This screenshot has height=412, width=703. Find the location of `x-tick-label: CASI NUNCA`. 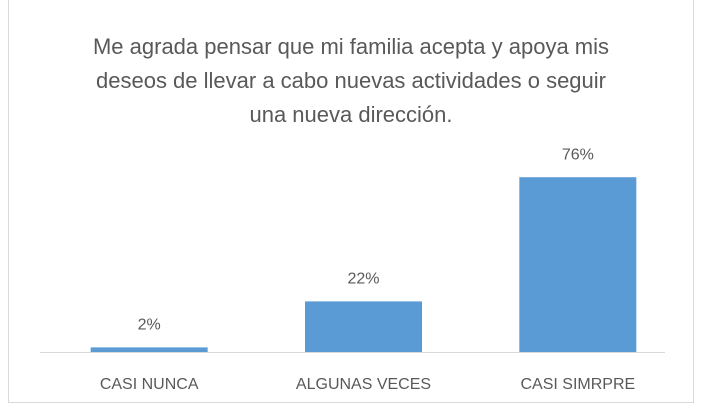

x-tick-label: CASI NUNCA is located at coordinates (149, 384).